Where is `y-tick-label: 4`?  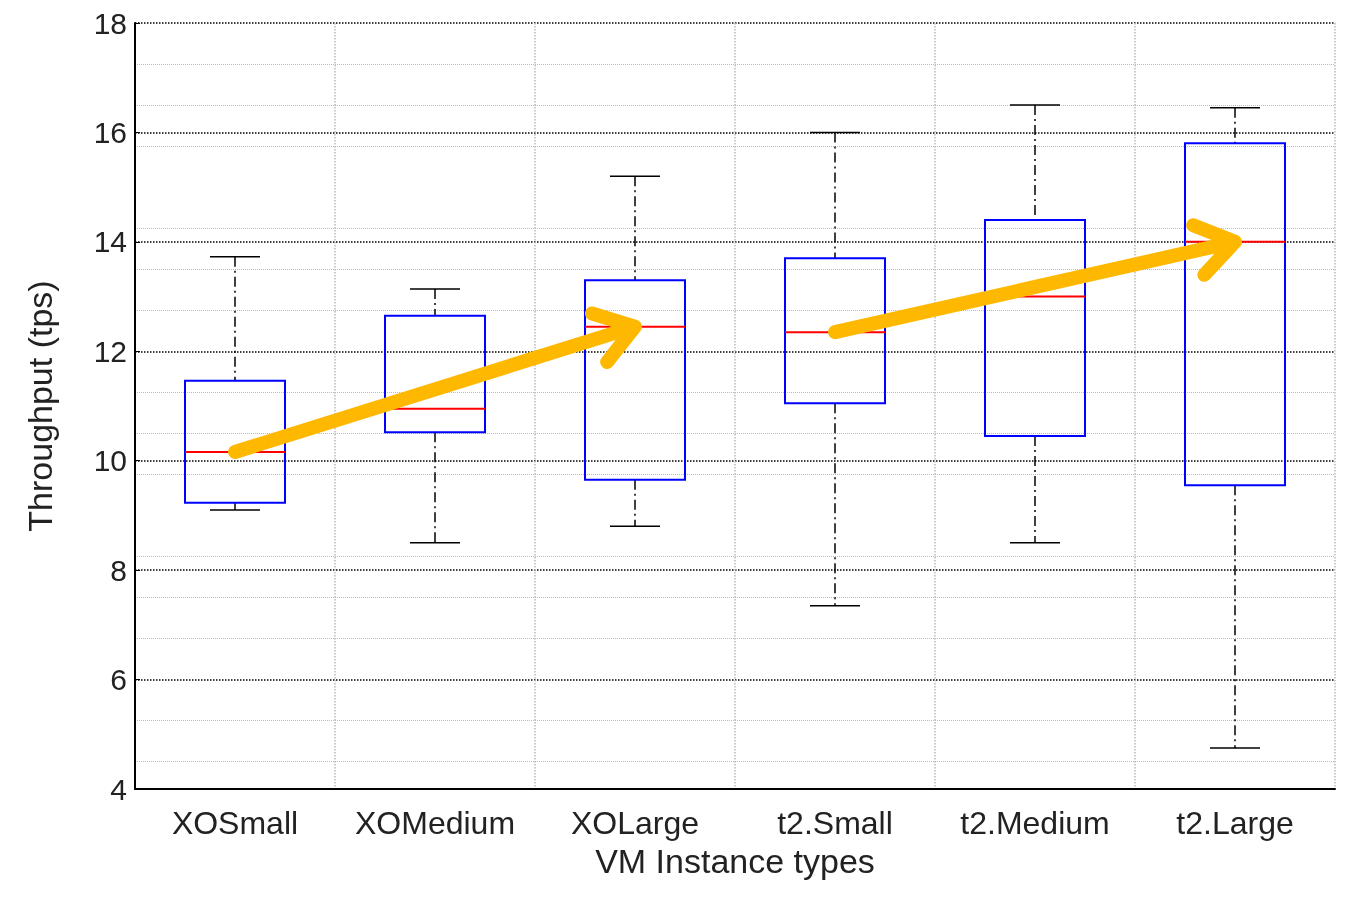
y-tick-label: 4 is located at coordinates (118, 789).